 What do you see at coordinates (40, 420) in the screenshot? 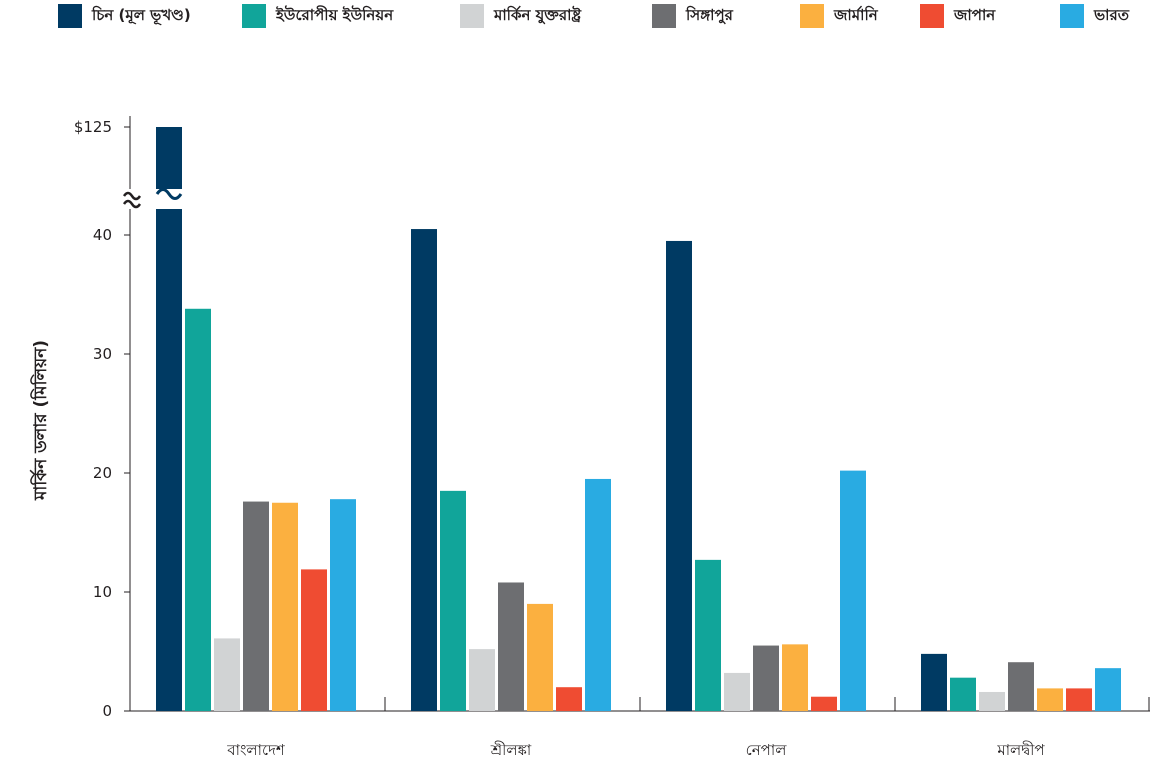
I see `y-axis-title: মার্কিন ডলার (মিলিয়ন)` at bounding box center [40, 420].